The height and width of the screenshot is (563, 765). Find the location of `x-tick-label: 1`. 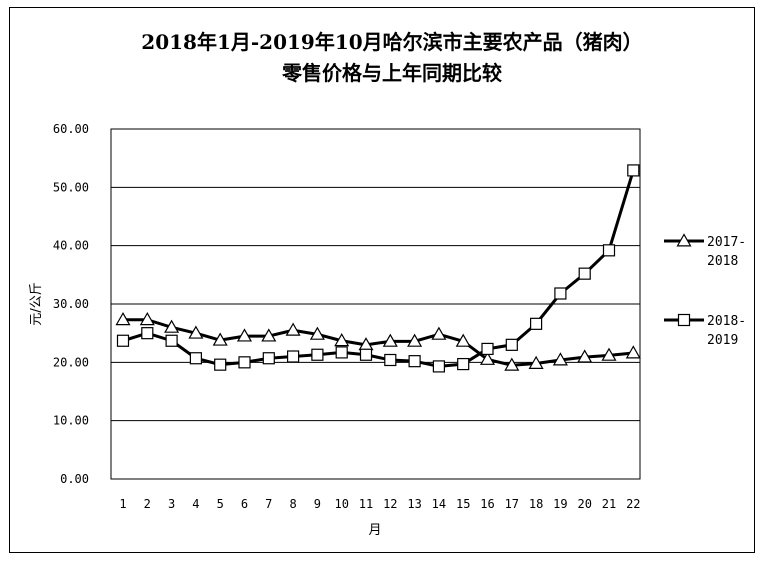

x-tick-label: 1 is located at coordinates (122, 504).